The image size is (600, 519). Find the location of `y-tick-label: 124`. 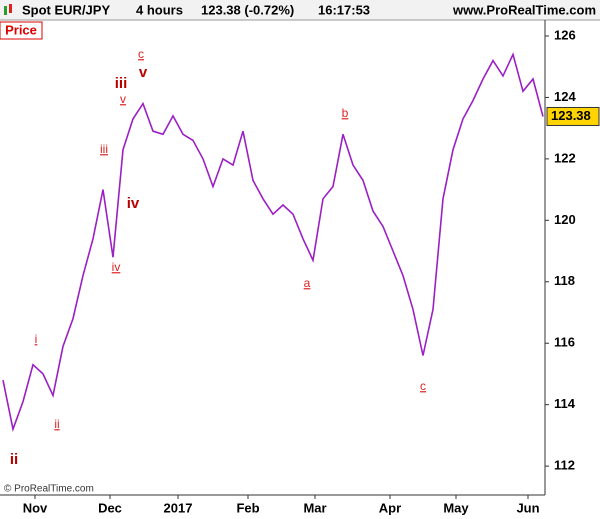

y-tick-label: 124 is located at coordinates (565, 96).